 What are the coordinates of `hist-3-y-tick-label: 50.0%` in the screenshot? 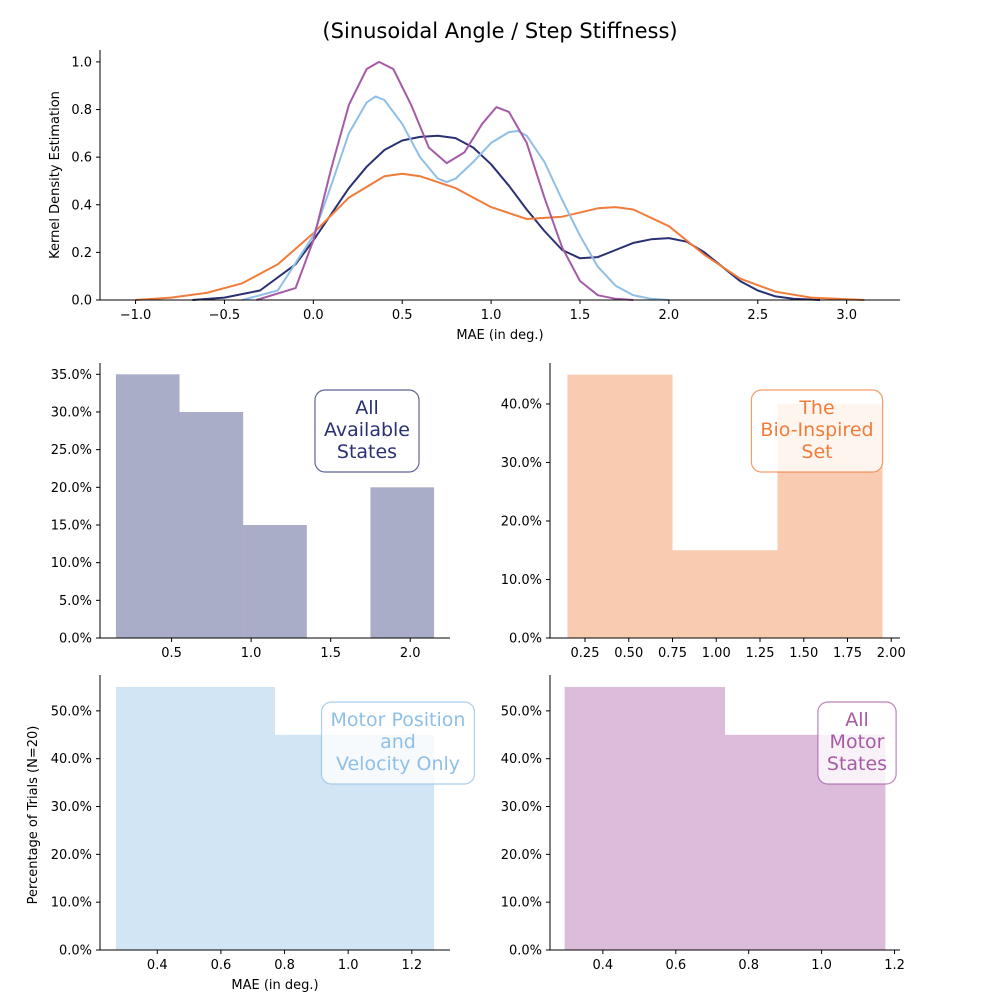 It's located at (71, 711).